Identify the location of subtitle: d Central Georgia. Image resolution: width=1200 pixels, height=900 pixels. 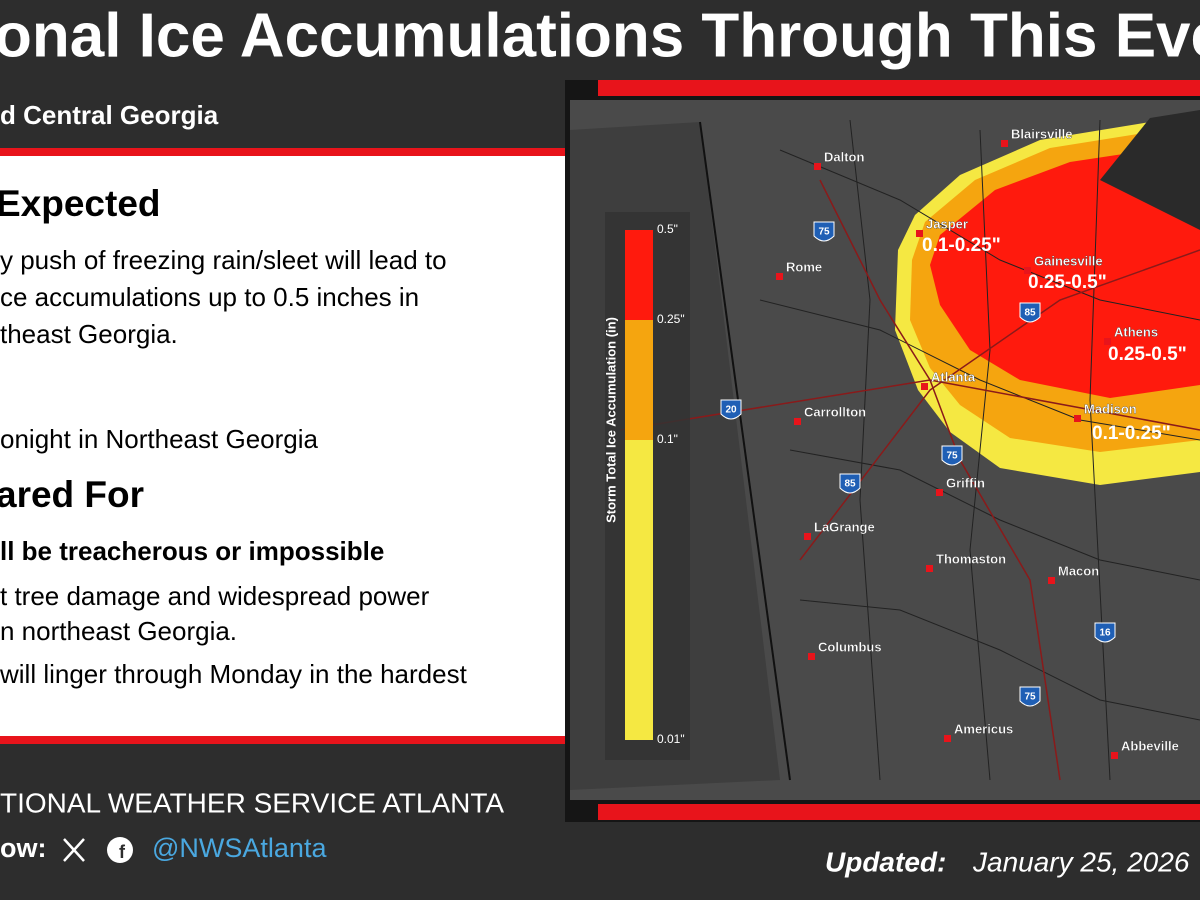
(109, 115).